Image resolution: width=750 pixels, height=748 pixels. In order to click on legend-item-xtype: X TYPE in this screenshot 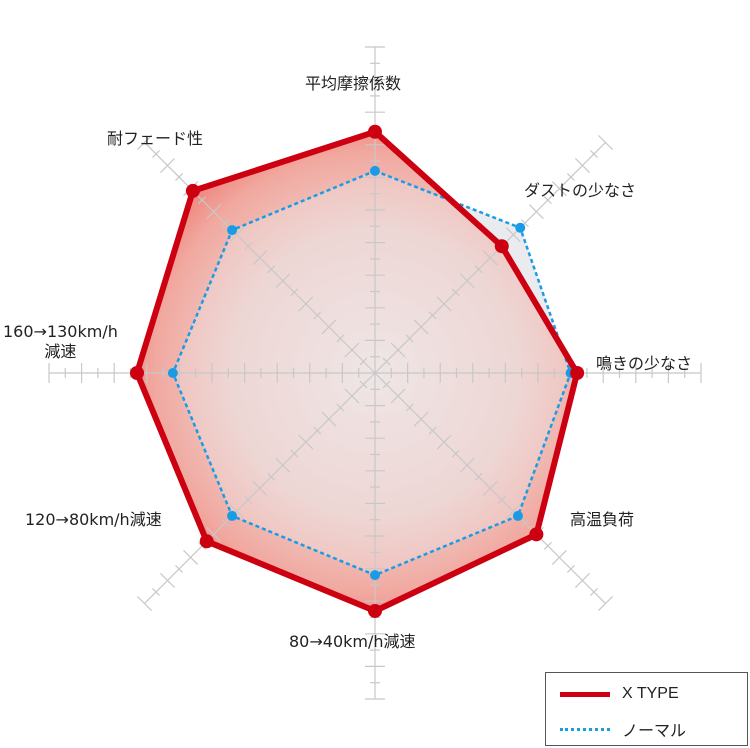, I will do `click(619, 694)`.